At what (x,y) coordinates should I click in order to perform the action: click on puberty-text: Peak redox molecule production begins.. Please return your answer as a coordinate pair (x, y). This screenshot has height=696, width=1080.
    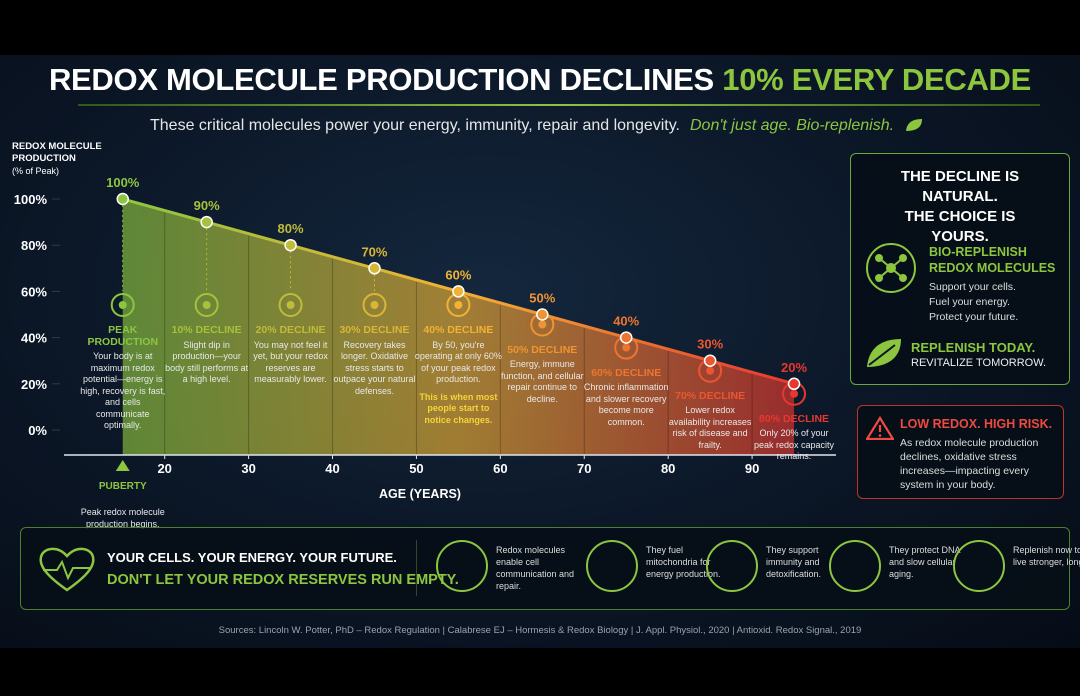
    Looking at the image, I should click on (122, 518).